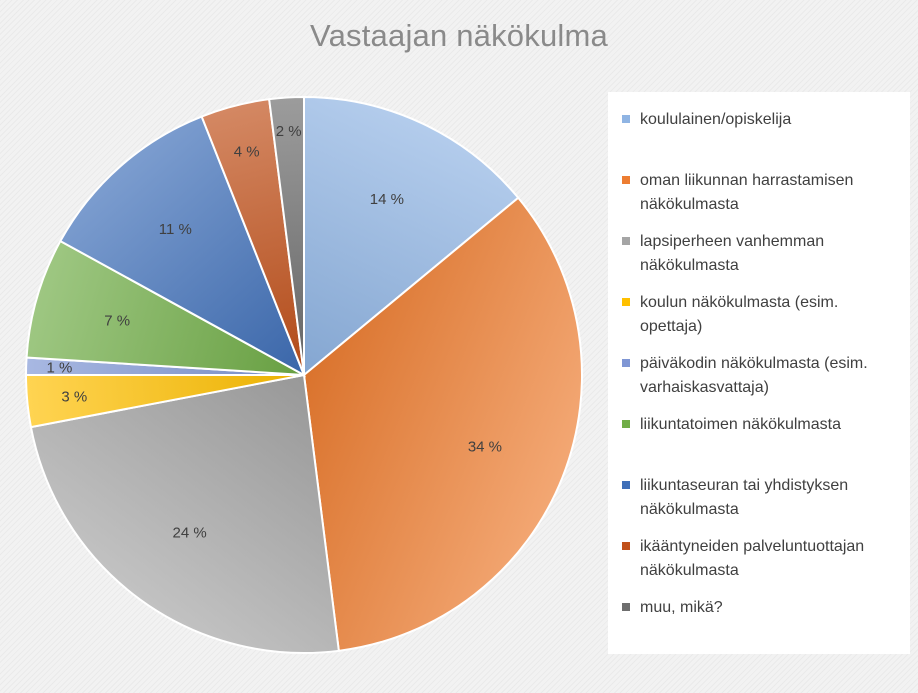  Describe the element at coordinates (289, 131) in the screenshot. I see `slice-label-9: 2 %` at that location.